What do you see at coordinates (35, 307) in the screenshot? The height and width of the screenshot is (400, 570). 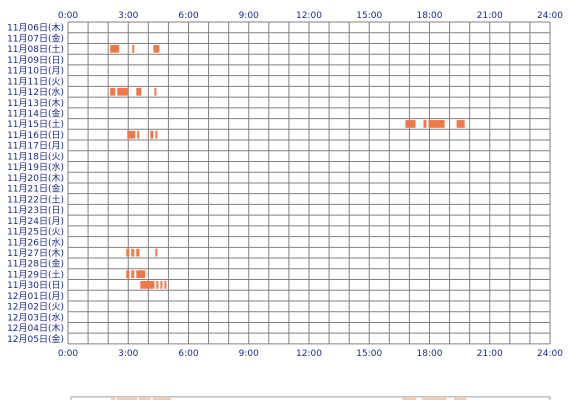 I see `row-label: 12月02日(火)` at bounding box center [35, 307].